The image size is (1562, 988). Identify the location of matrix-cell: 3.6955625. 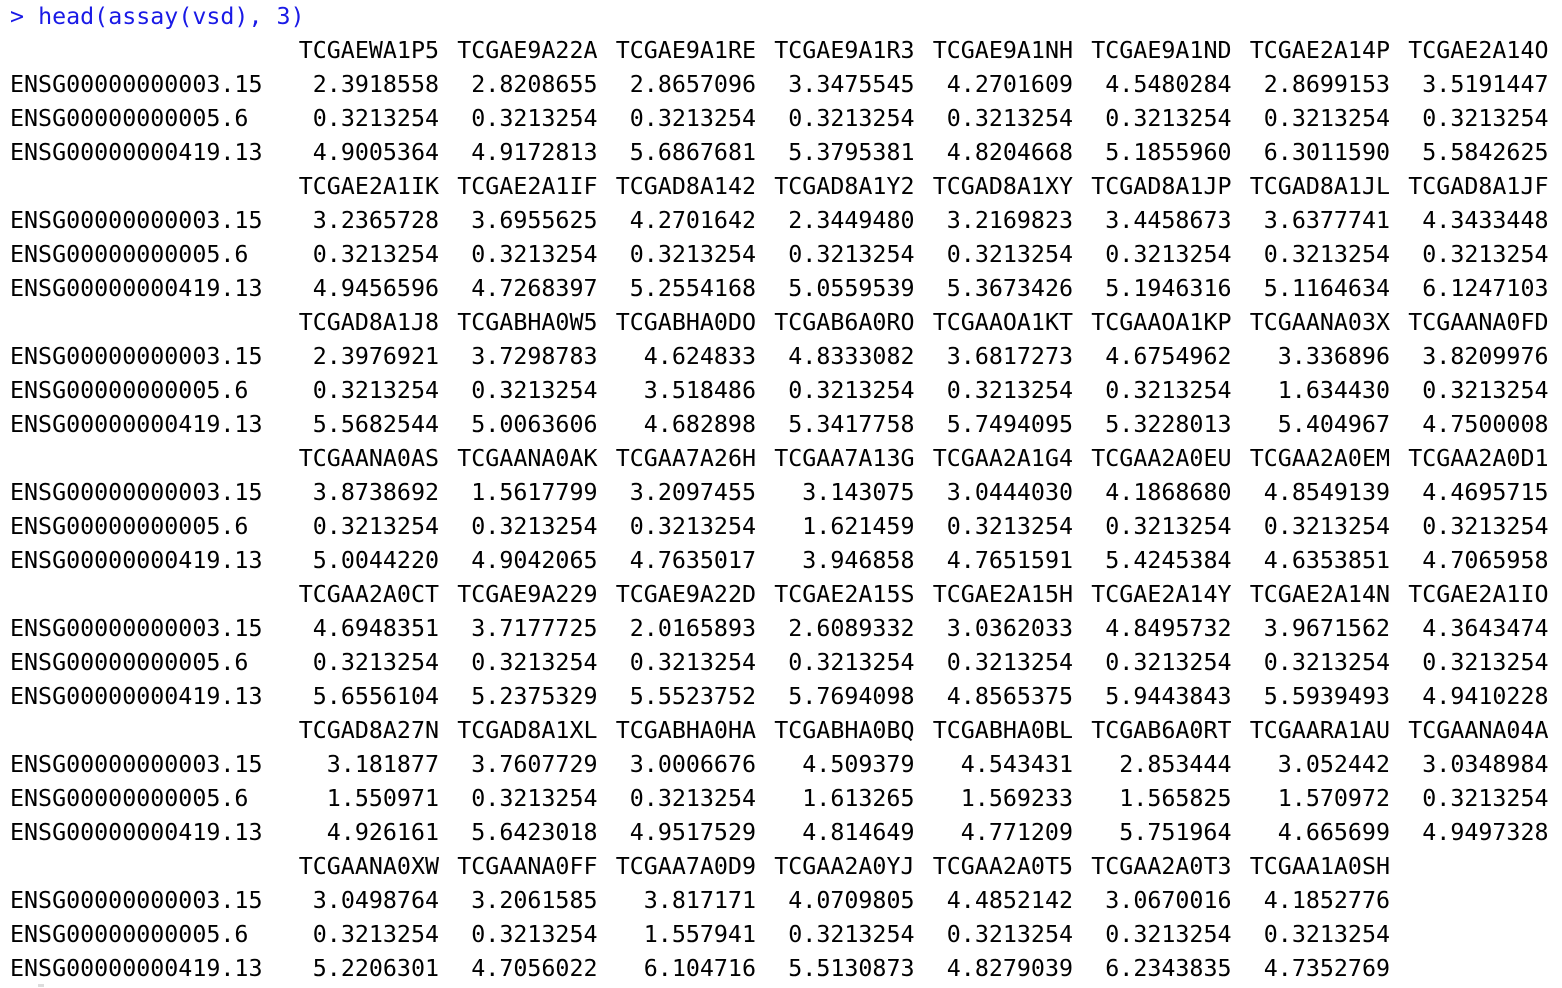
(534, 220).